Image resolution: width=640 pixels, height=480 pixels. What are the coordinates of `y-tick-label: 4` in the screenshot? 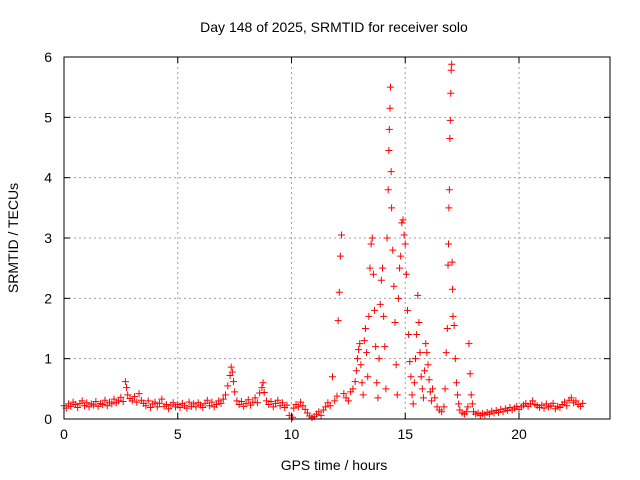 It's located at (48, 178).